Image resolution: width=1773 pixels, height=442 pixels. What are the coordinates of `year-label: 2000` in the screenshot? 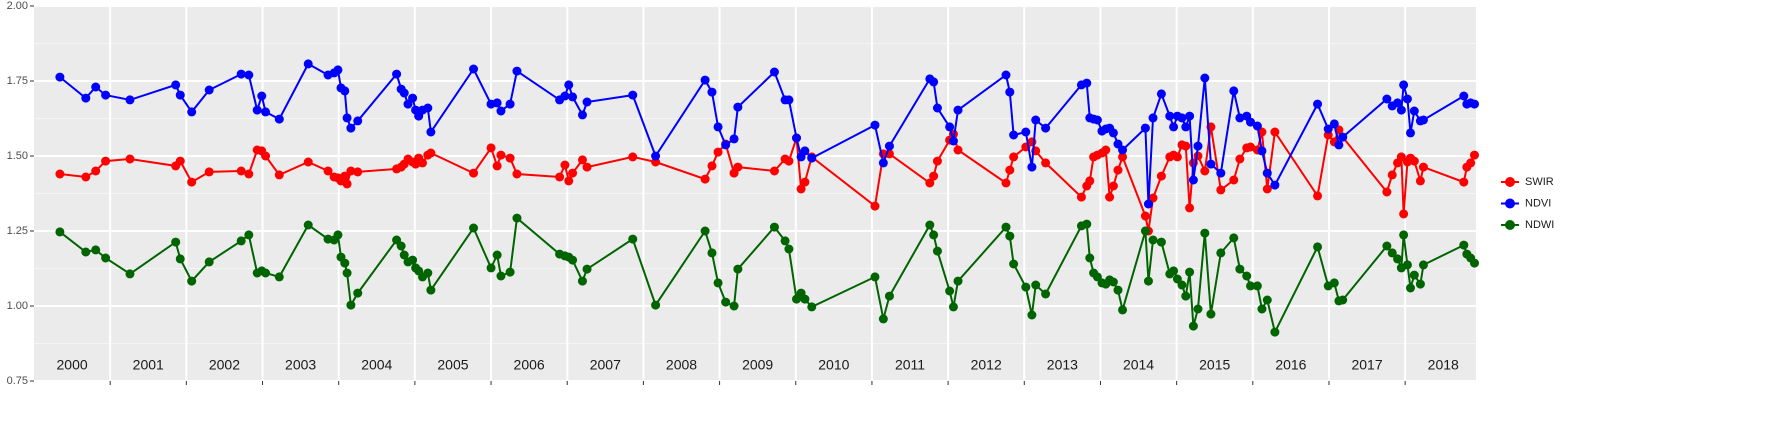 It's located at (72, 365).